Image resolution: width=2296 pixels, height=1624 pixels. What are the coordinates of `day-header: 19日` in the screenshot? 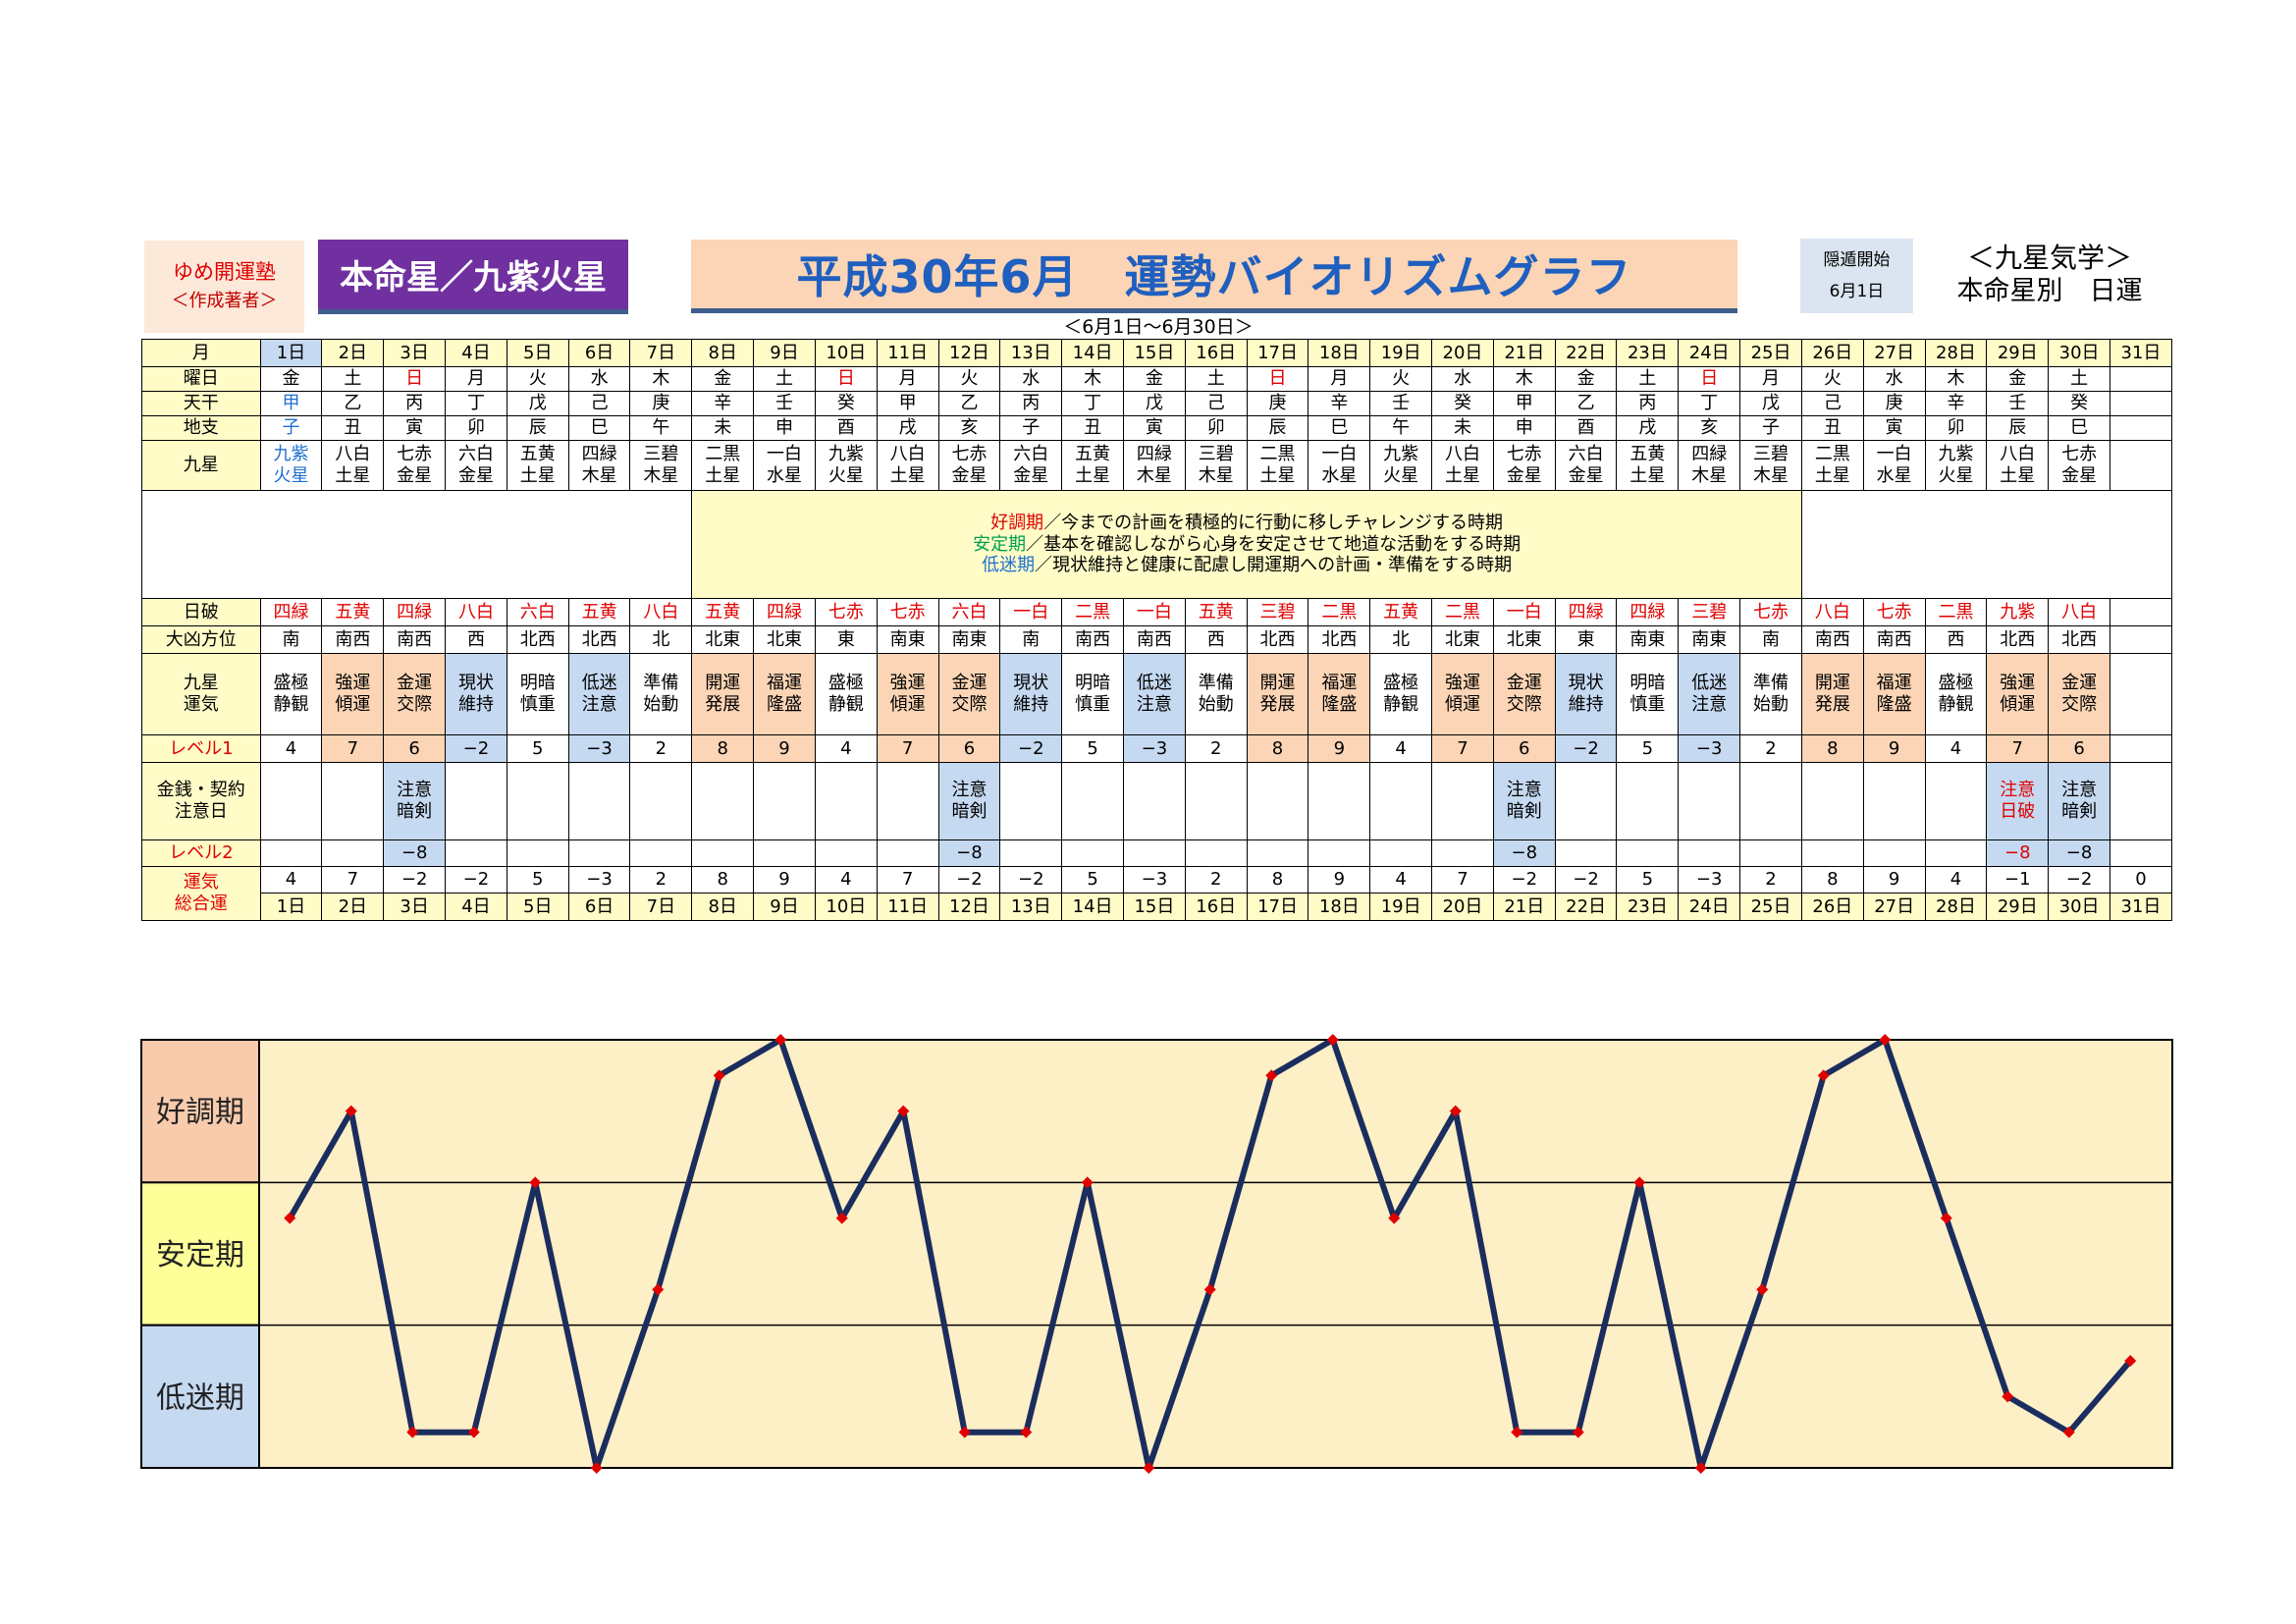 It's located at (1401, 353).